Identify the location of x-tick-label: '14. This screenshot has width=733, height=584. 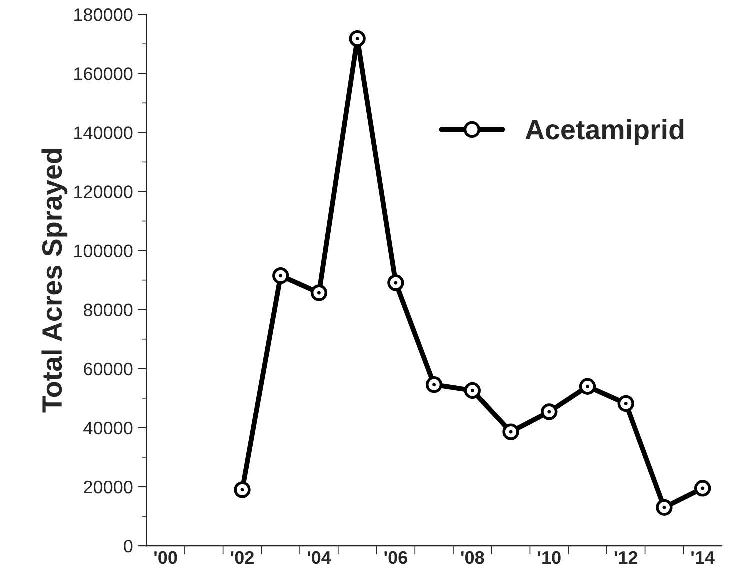
(703, 558).